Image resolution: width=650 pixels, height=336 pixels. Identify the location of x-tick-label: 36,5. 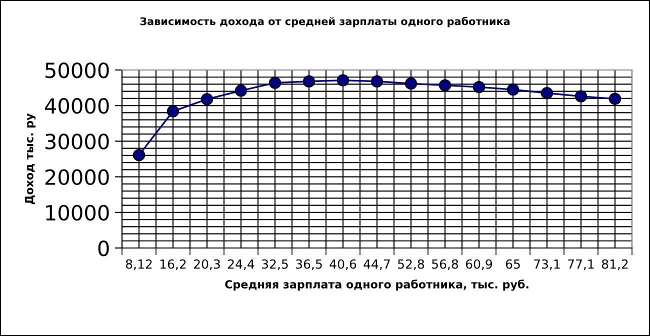
(309, 264).